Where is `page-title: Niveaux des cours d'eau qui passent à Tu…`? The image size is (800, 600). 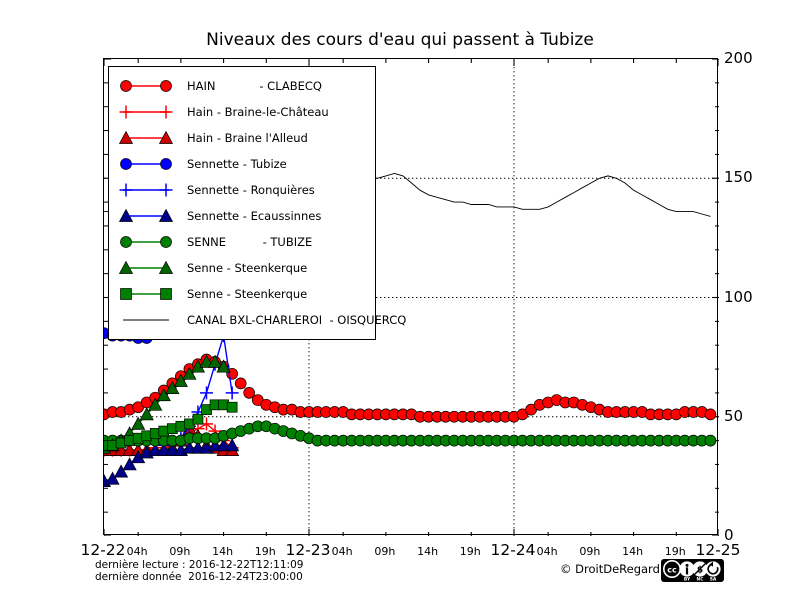 page-title: Niveaux des cours d'eau qui passent à Tu… is located at coordinates (400, 40).